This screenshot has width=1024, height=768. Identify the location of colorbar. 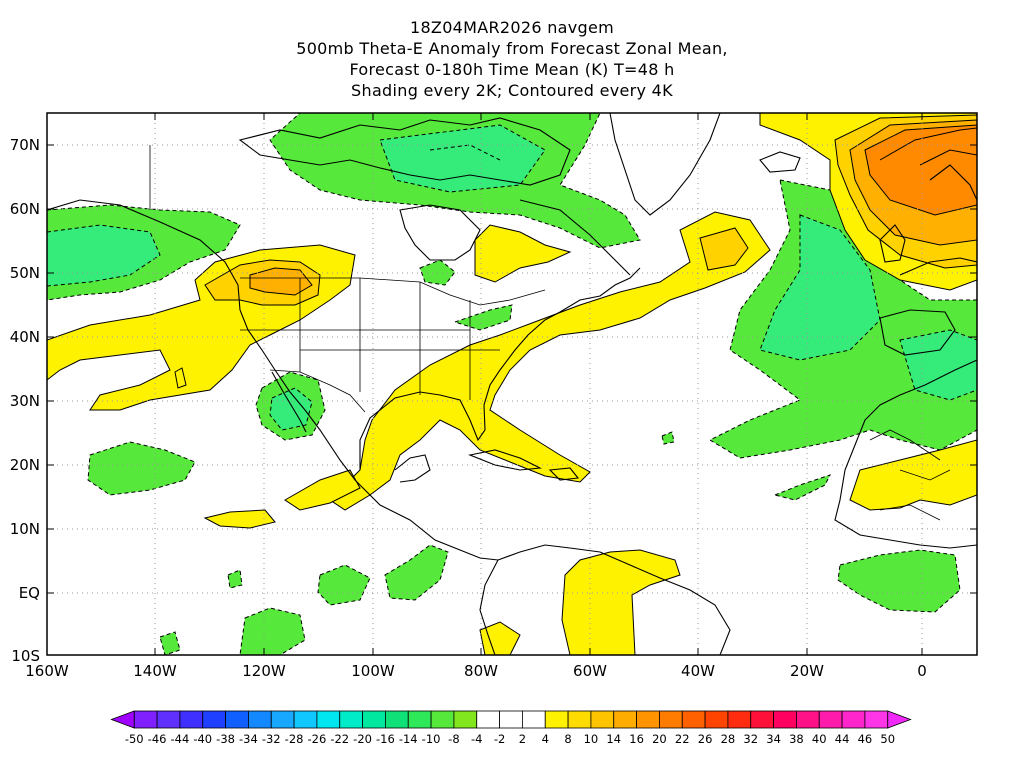
(511, 719).